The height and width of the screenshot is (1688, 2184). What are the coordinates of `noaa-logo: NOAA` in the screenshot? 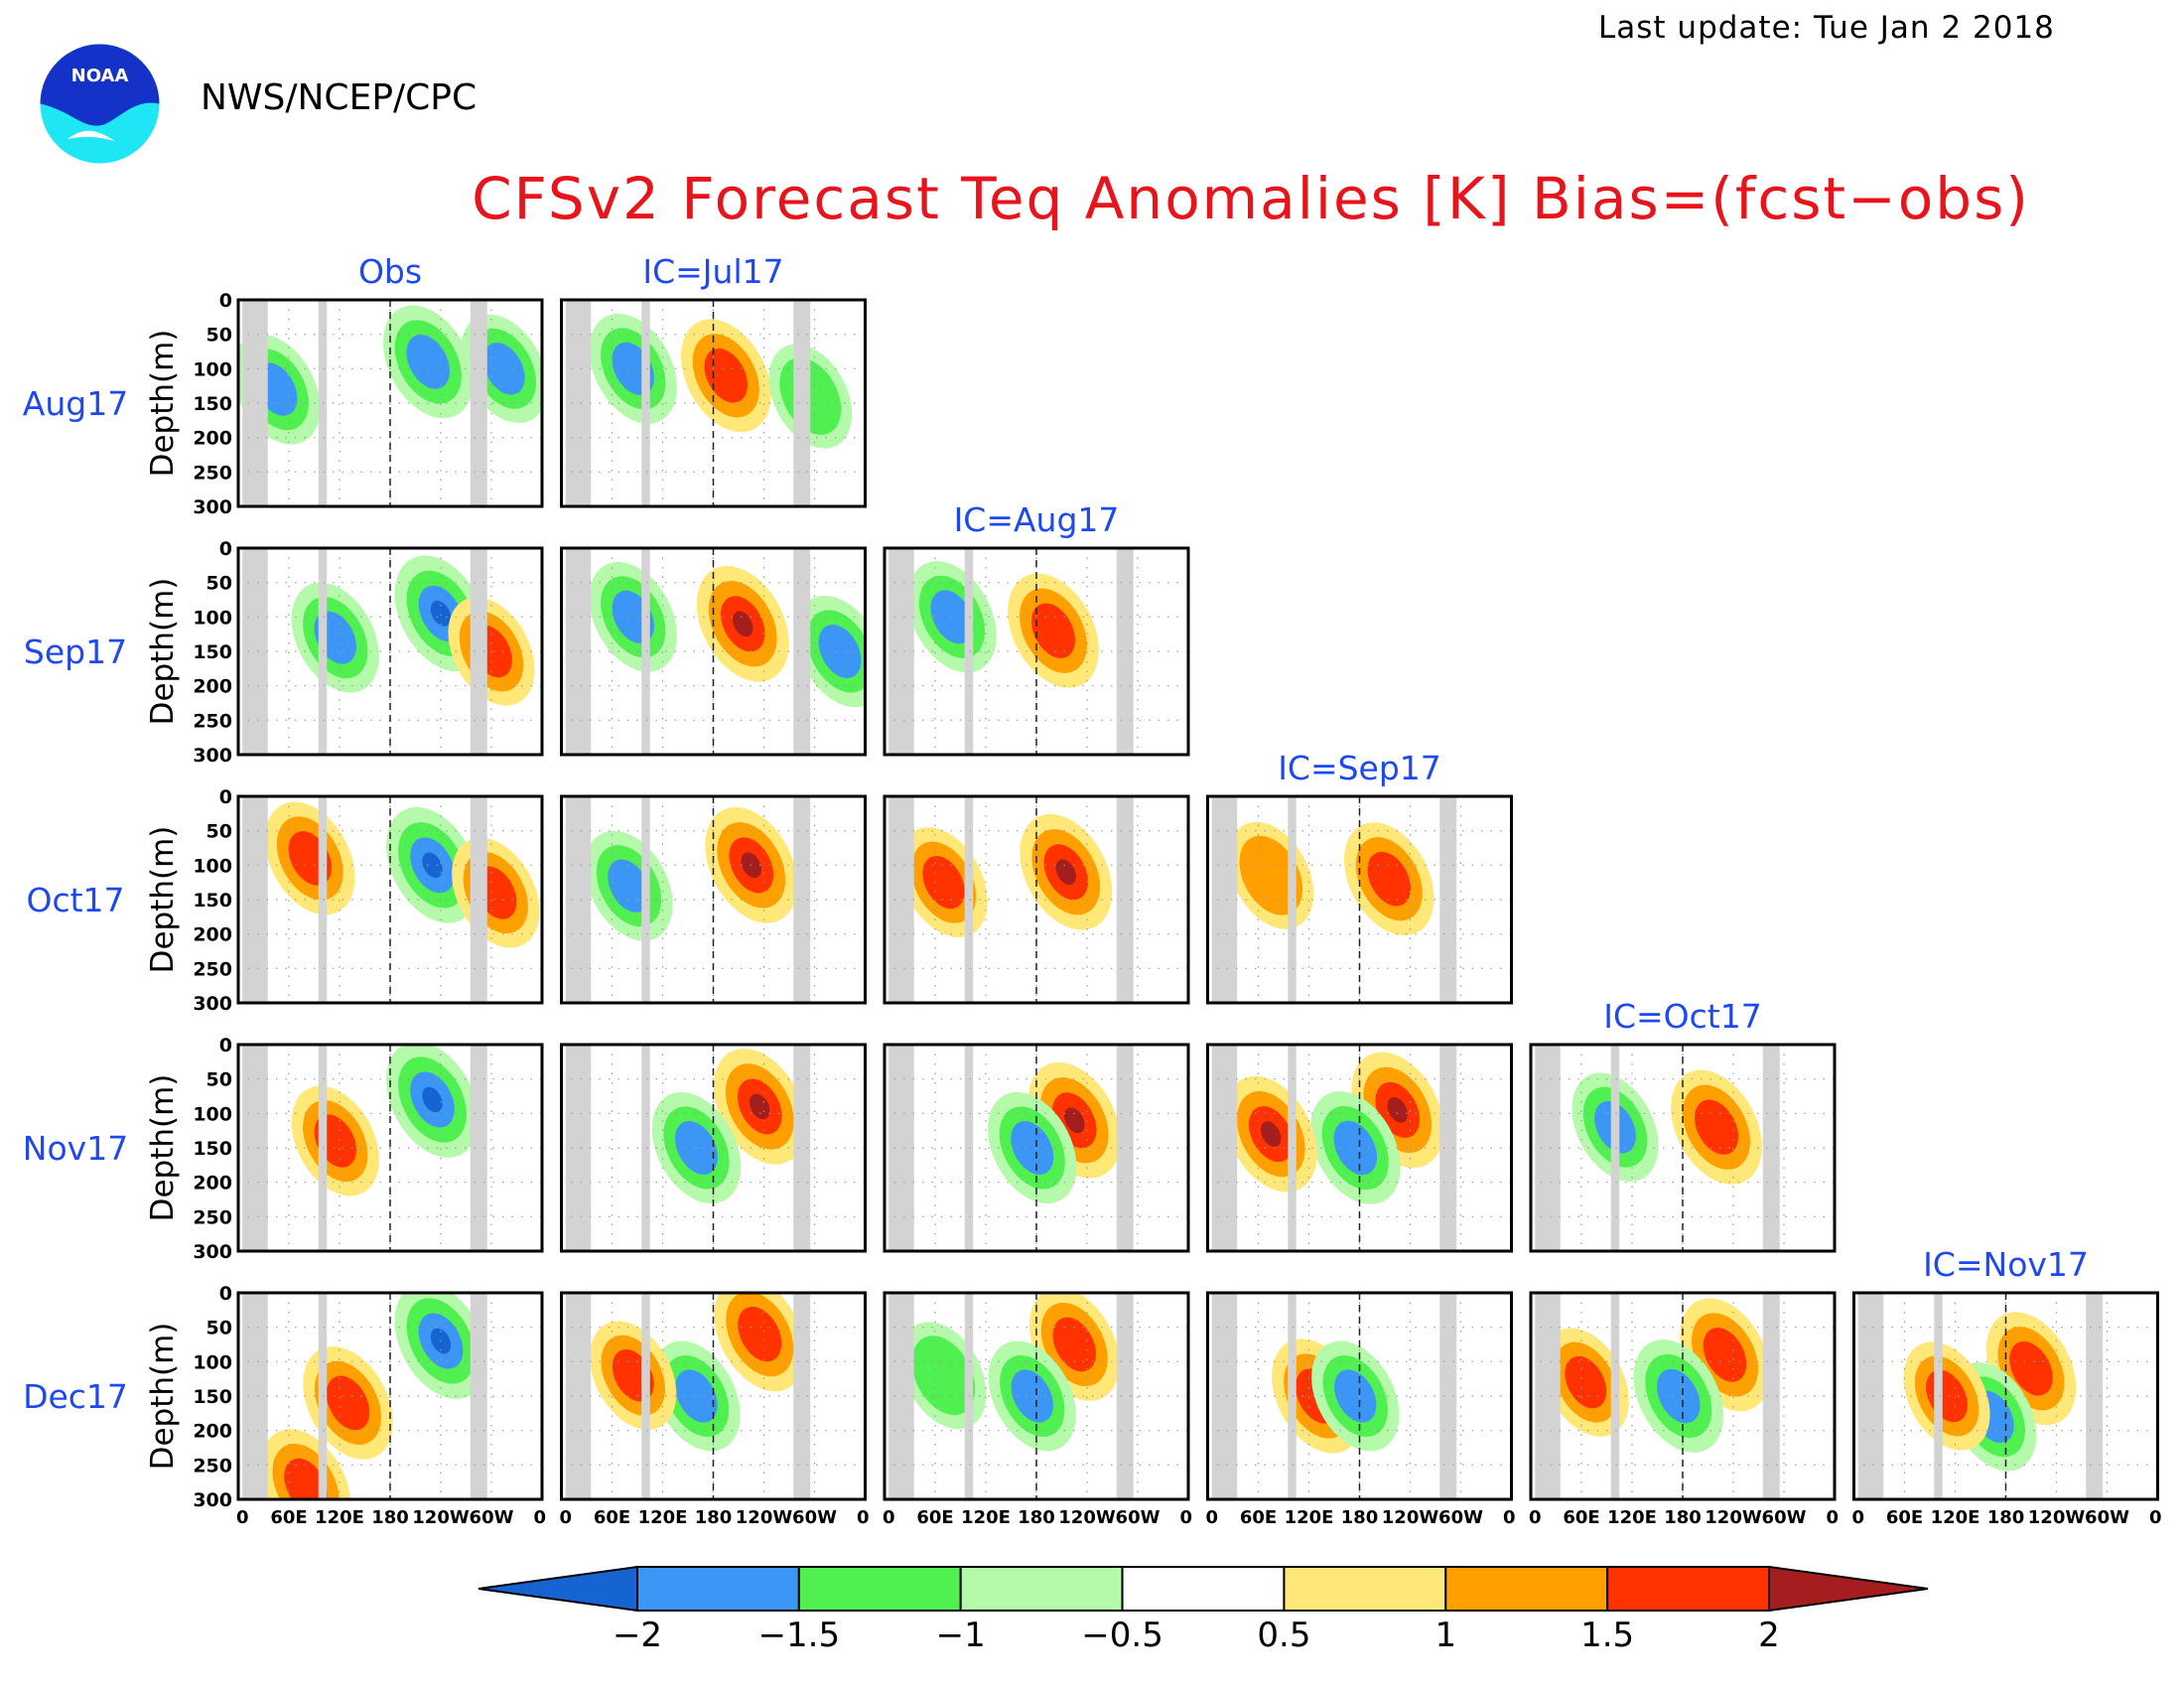 It's located at (100, 104).